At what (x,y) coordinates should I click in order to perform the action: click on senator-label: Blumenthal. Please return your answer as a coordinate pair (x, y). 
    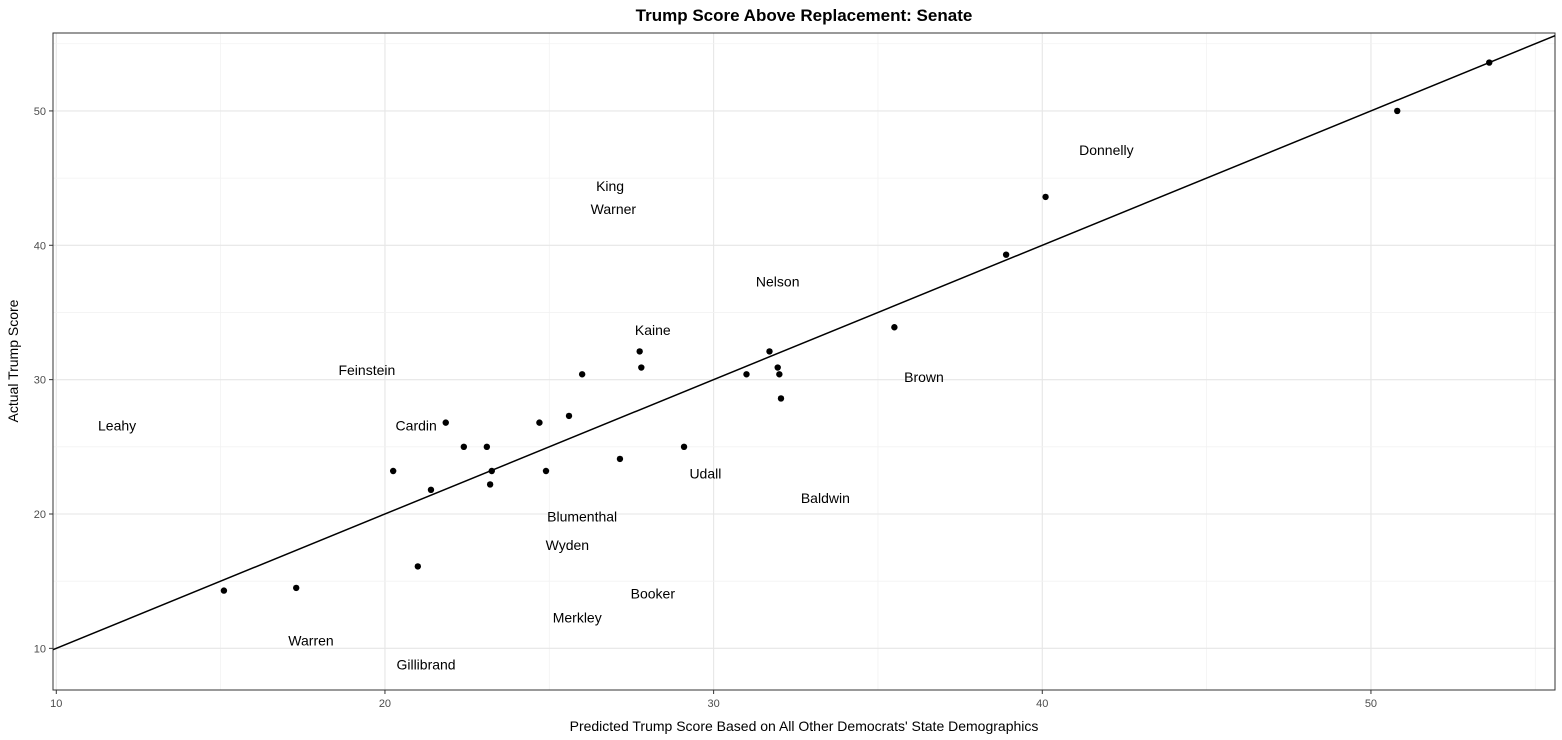
    Looking at the image, I should click on (582, 517).